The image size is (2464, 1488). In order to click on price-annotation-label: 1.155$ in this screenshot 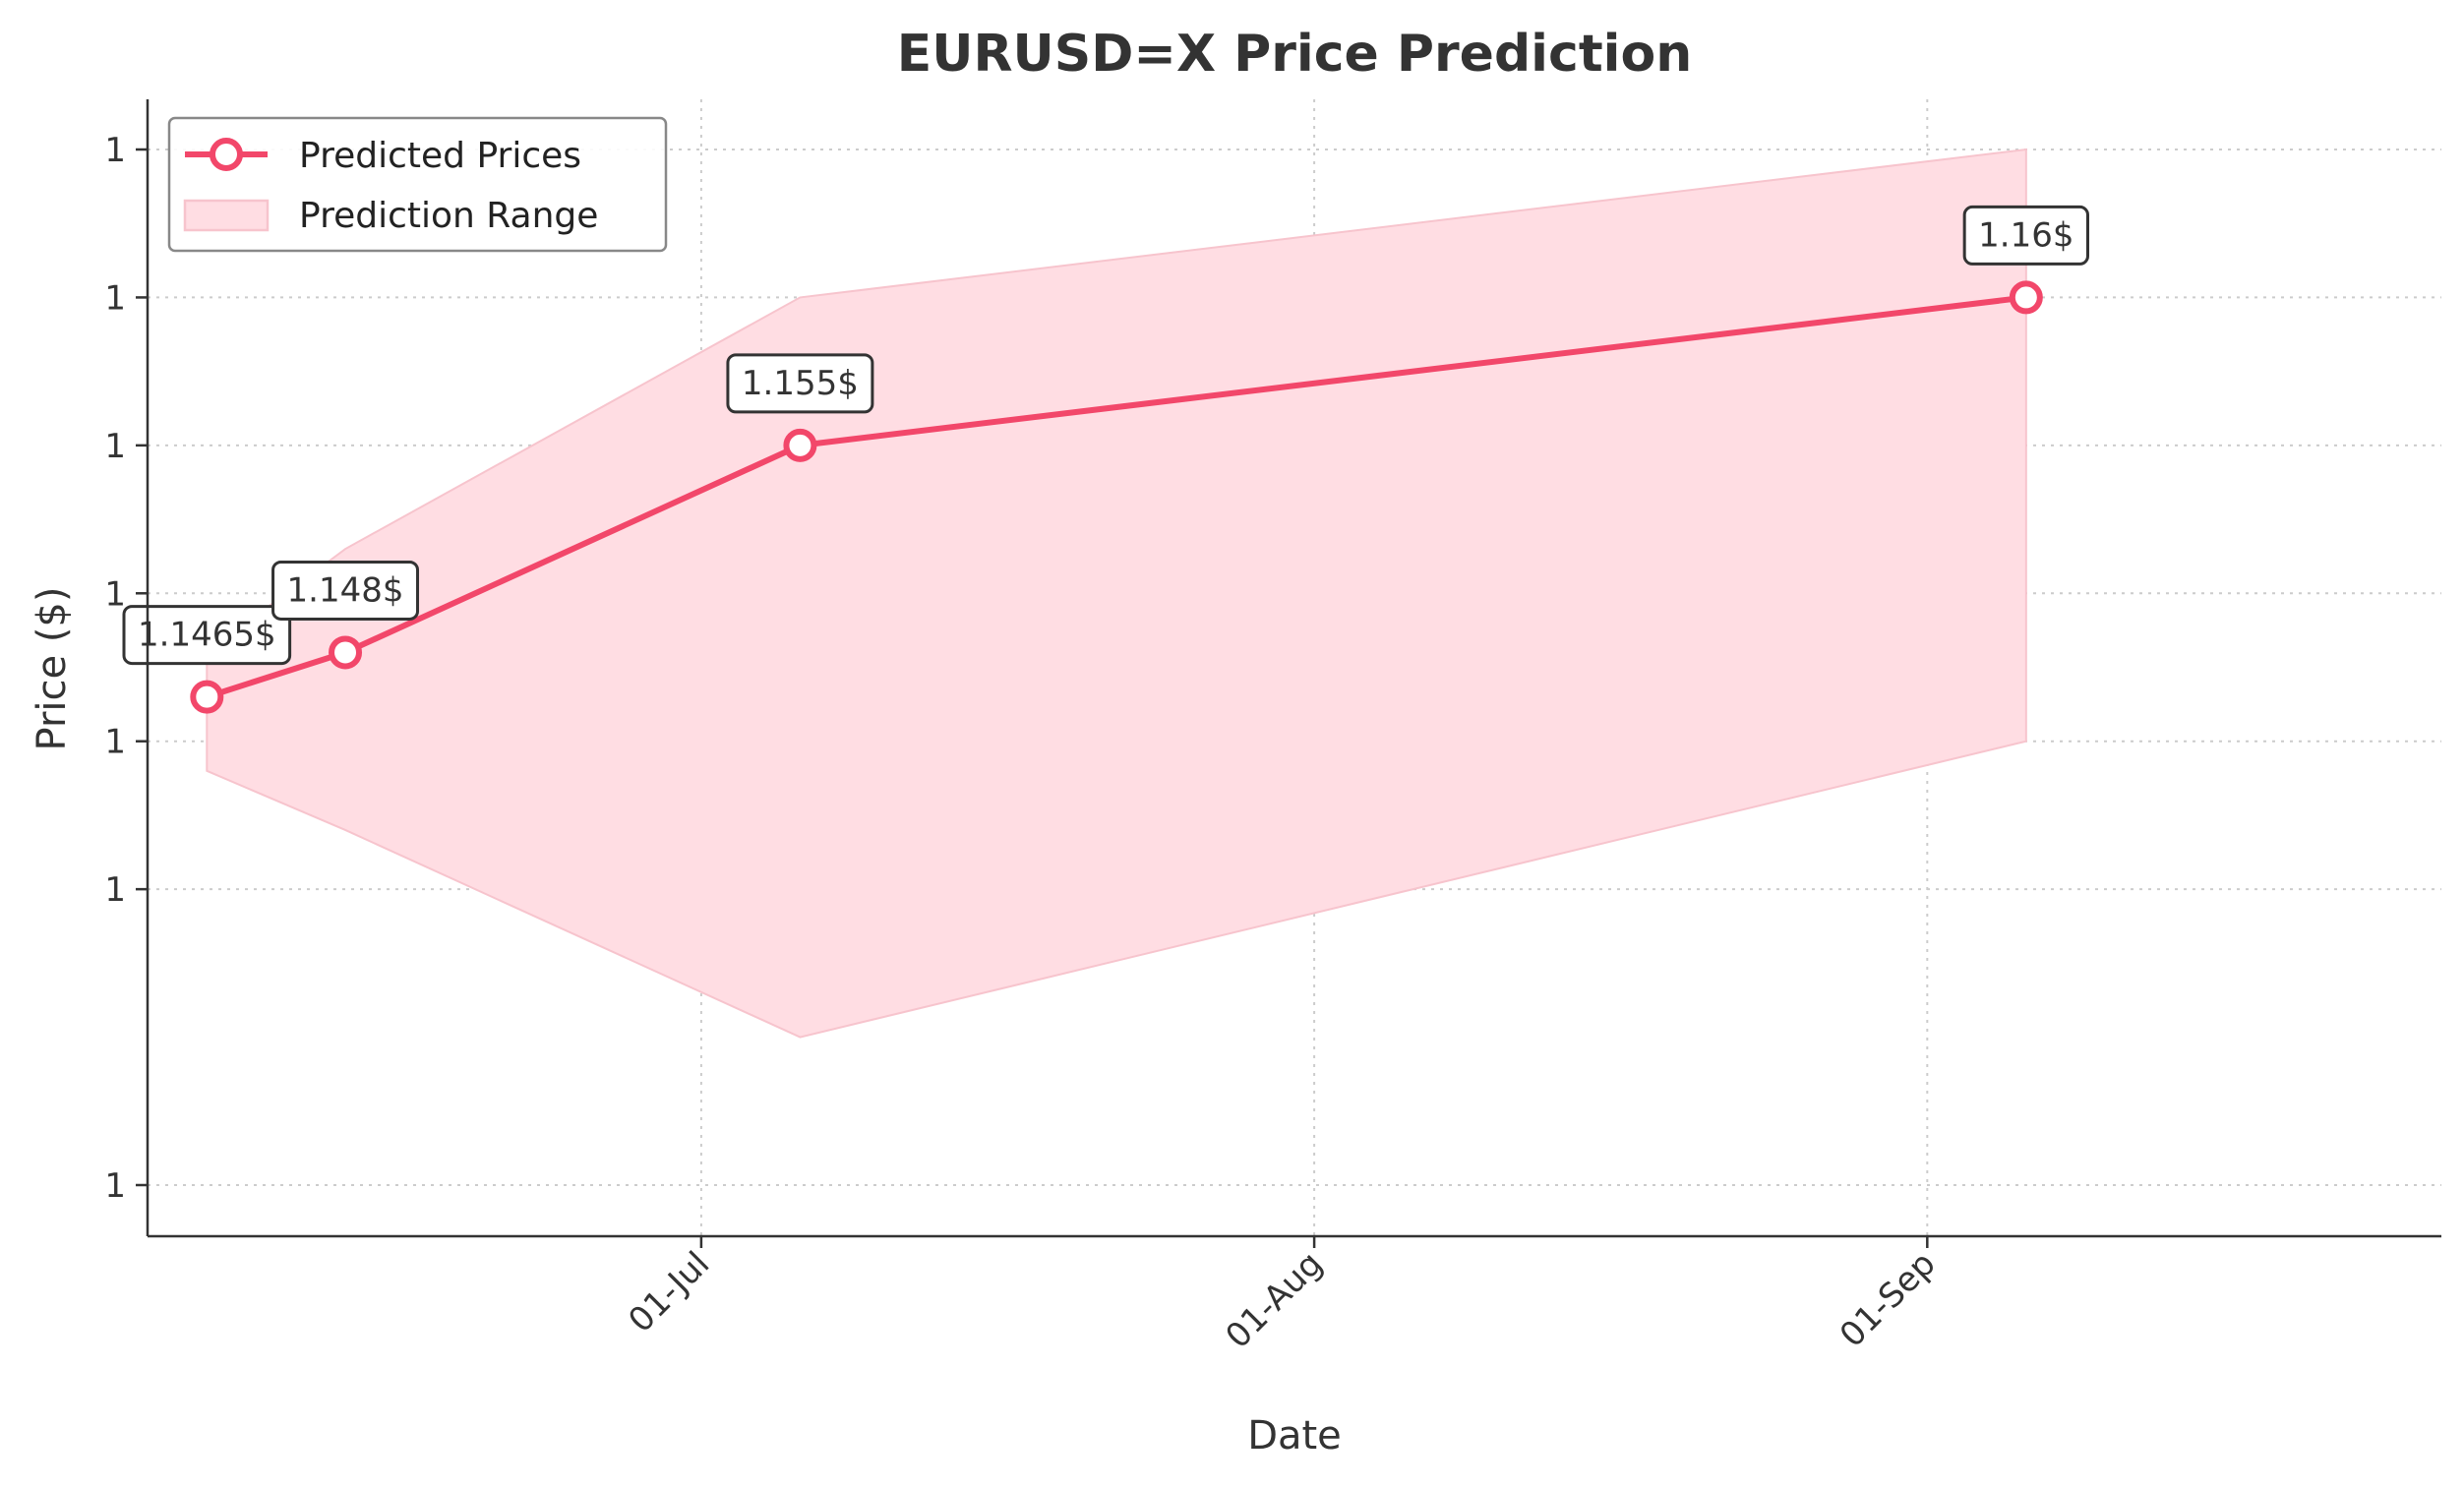, I will do `click(801, 383)`.